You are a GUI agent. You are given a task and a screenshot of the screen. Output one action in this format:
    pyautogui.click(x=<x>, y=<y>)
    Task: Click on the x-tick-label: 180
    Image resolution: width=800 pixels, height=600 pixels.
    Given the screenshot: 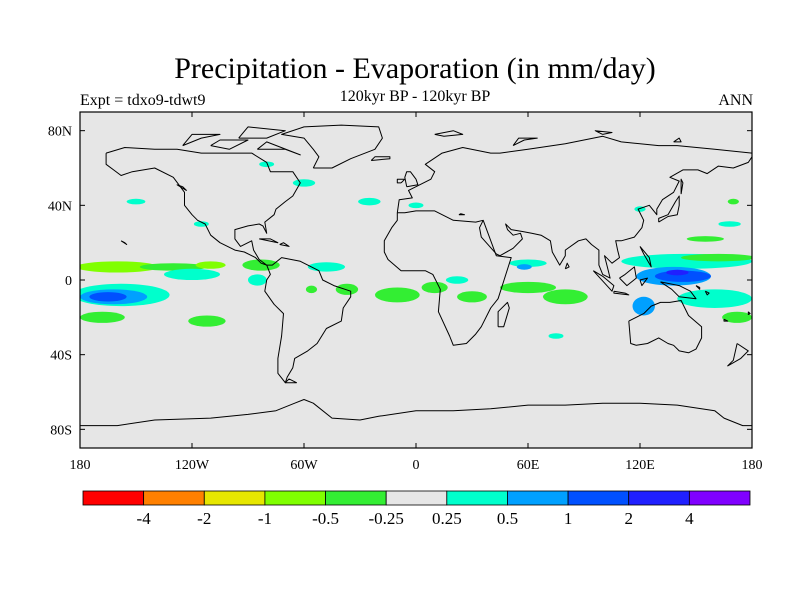 What is the action you would take?
    pyautogui.click(x=80, y=465)
    